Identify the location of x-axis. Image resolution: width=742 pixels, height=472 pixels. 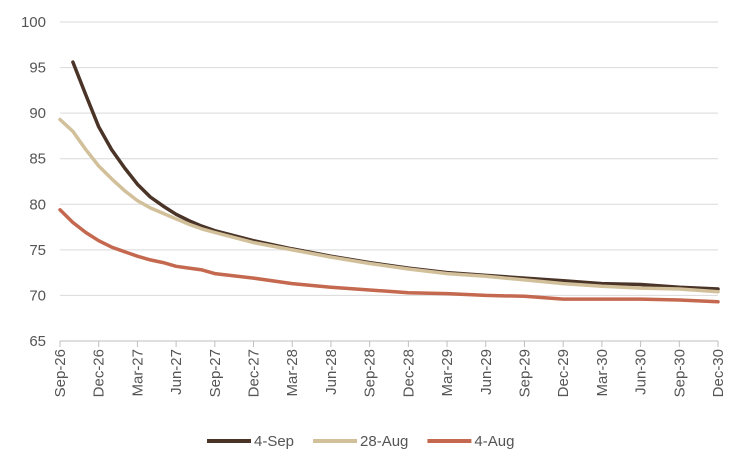
(389, 343).